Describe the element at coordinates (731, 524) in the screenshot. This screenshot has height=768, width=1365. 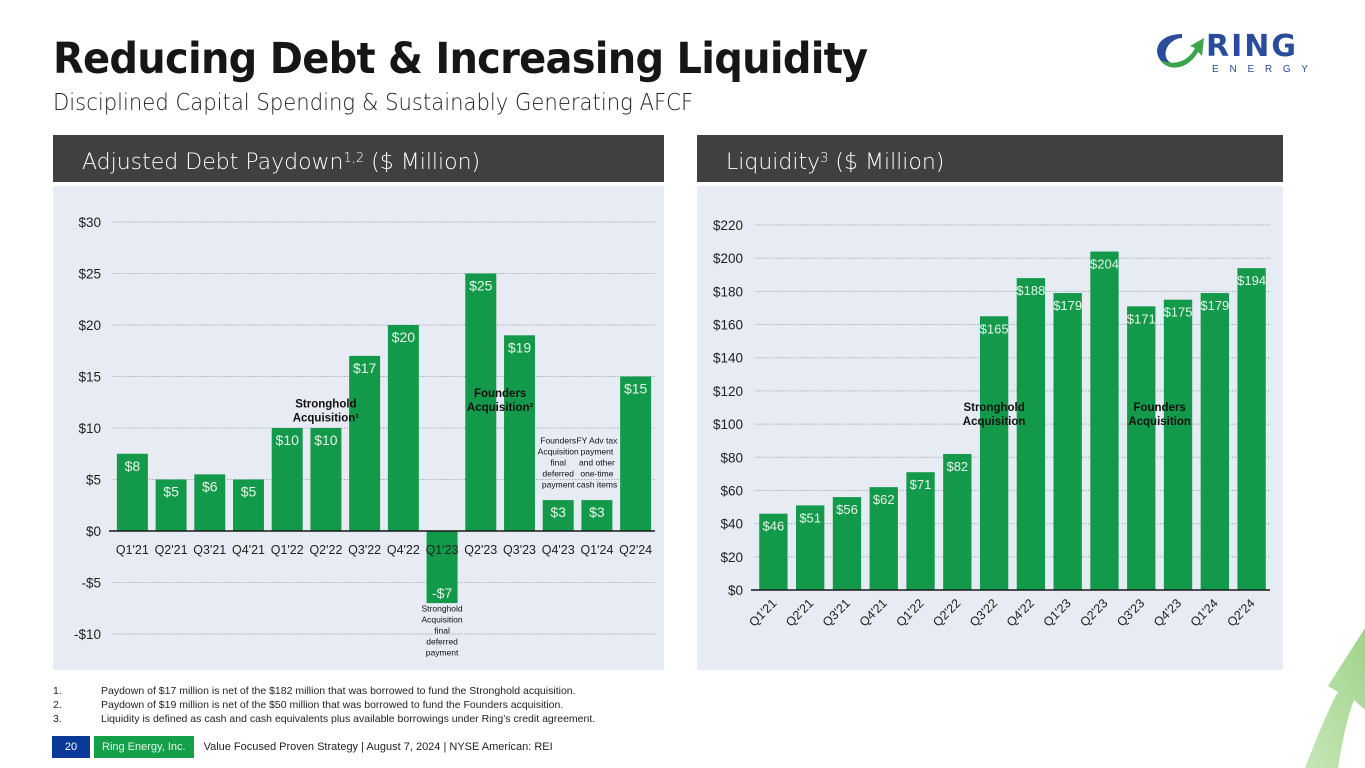
I see `y-tick-label: $40` at that location.